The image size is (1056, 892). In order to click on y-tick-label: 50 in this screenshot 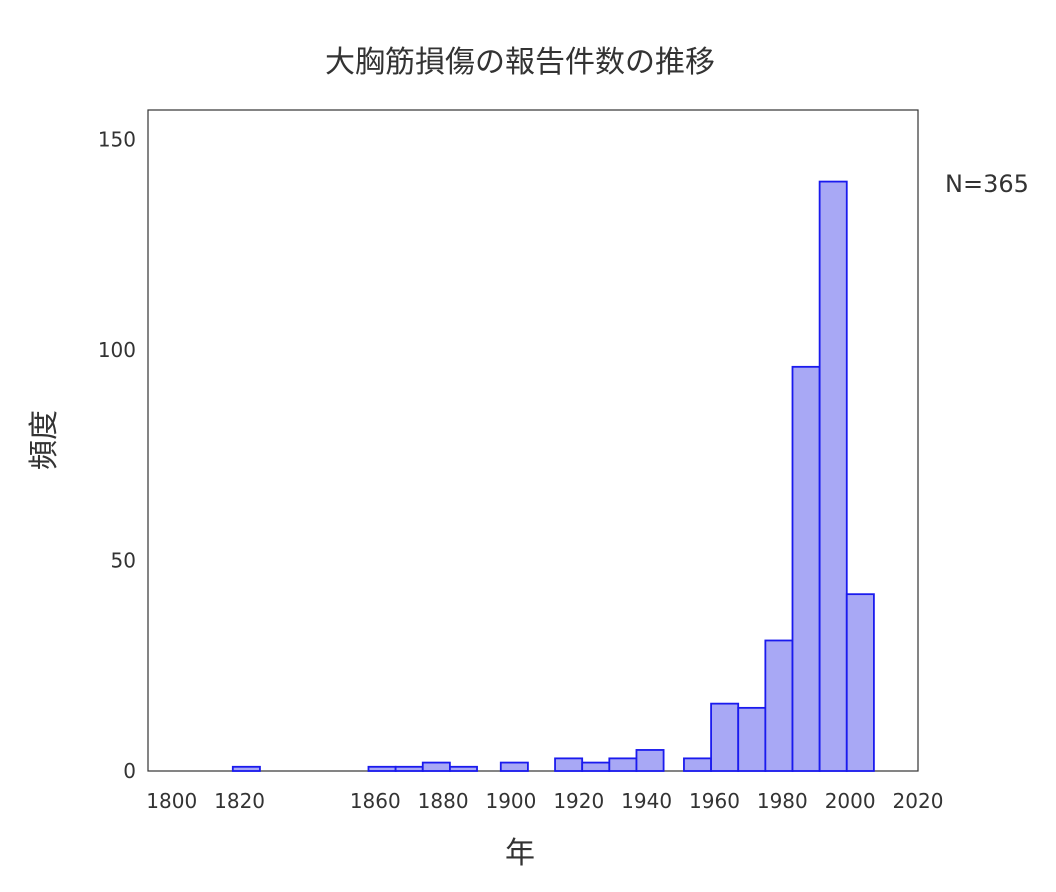, I will do `click(123, 560)`.